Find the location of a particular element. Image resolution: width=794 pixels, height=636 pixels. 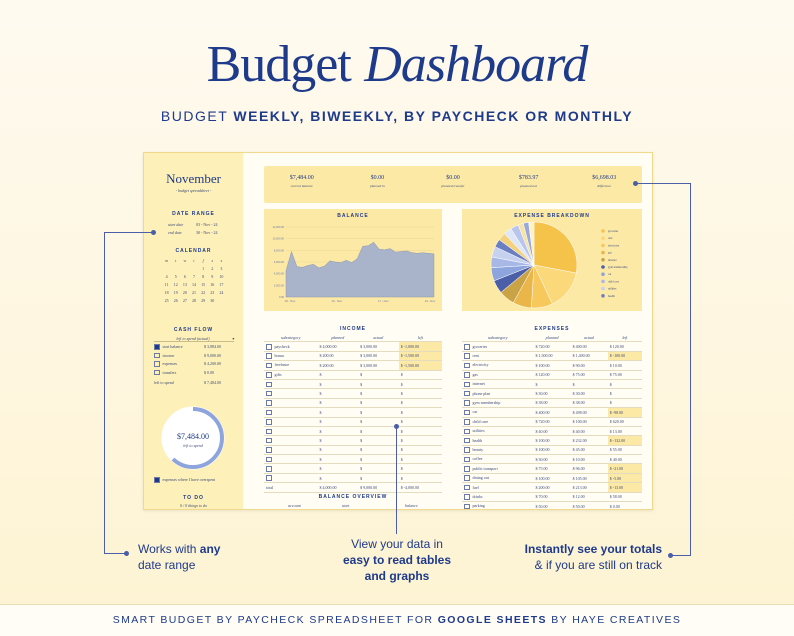

calendar-day: 29 is located at coordinates (203, 300).